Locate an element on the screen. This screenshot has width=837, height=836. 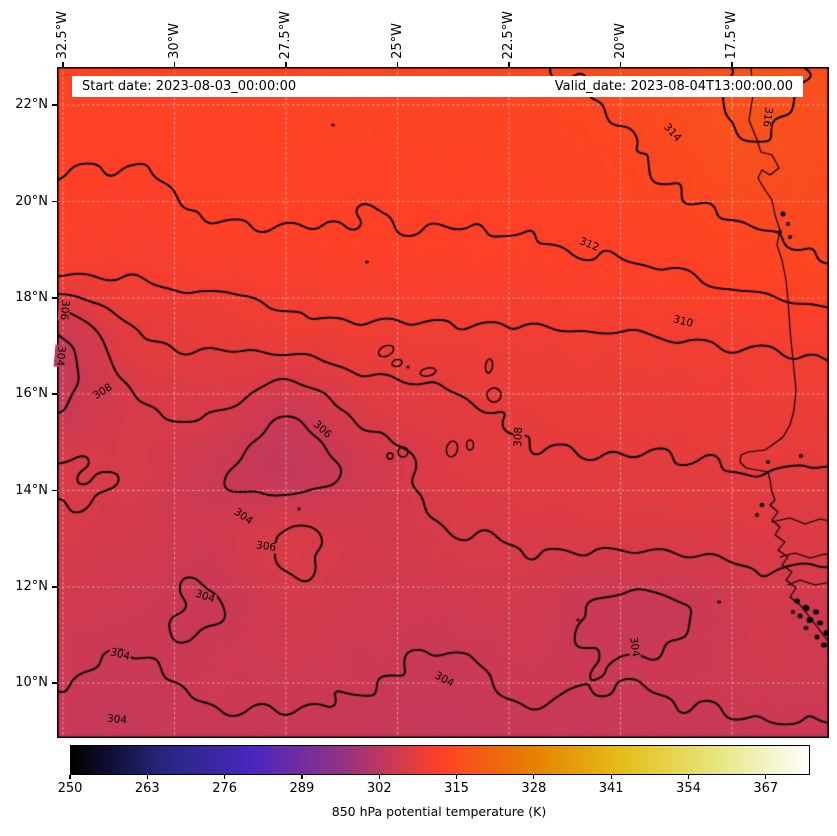
colorbar-tick-label: 276 is located at coordinates (225, 788).